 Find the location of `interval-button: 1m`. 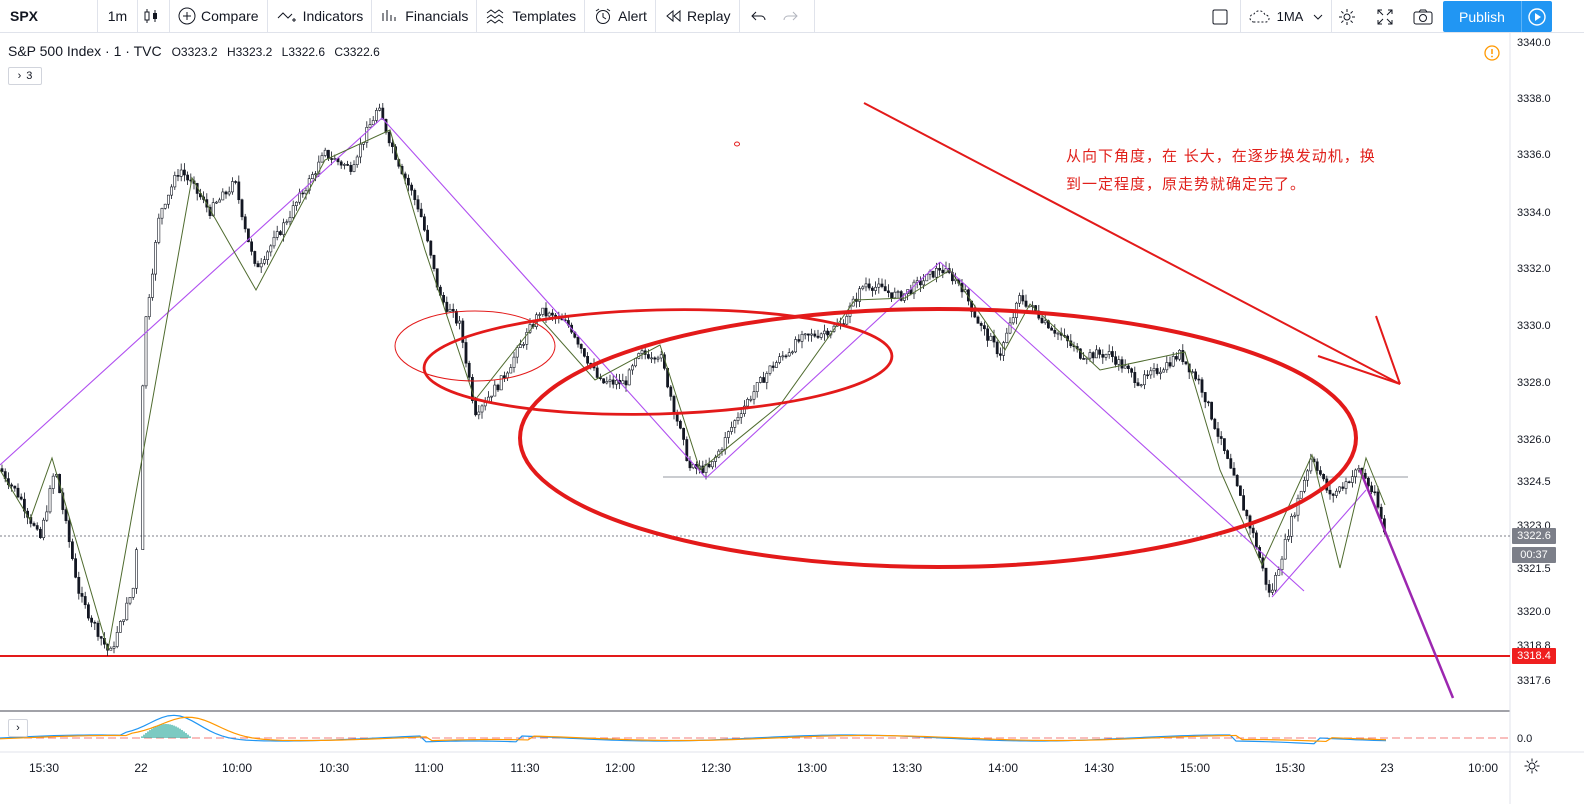

interval-button: 1m is located at coordinates (118, 16).